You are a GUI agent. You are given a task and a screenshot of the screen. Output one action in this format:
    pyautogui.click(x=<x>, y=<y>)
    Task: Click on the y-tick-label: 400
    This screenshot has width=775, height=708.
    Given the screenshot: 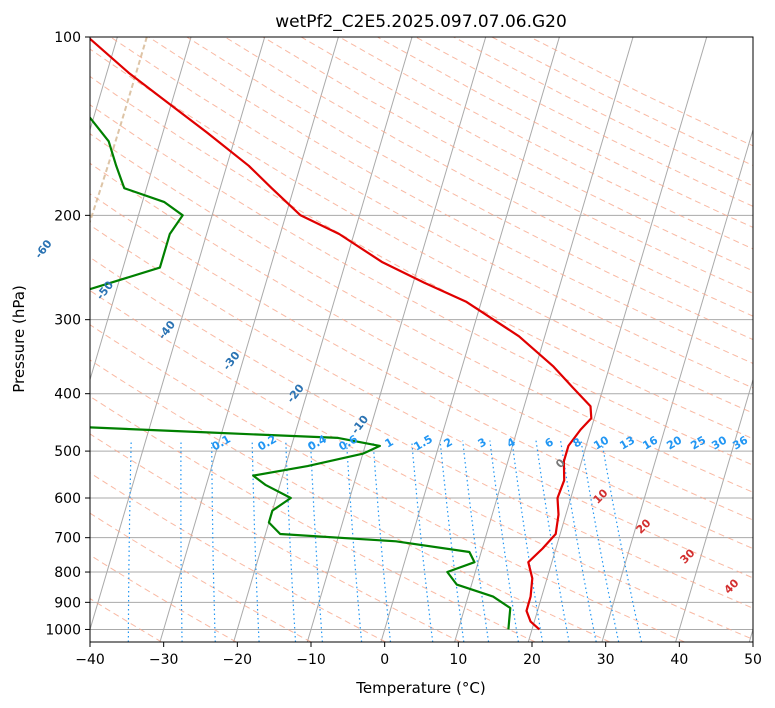 What is the action you would take?
    pyautogui.click(x=67, y=395)
    